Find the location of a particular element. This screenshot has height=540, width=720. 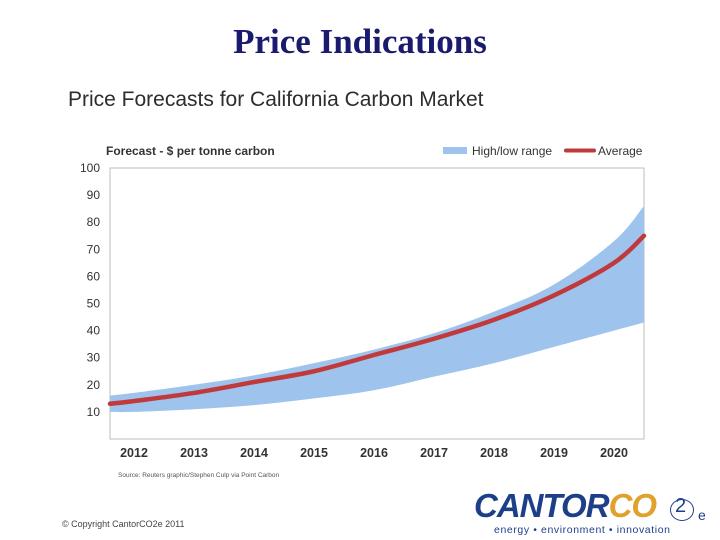

chart-subtitle: Forecast - $ per tonne carbon is located at coordinates (190, 151).